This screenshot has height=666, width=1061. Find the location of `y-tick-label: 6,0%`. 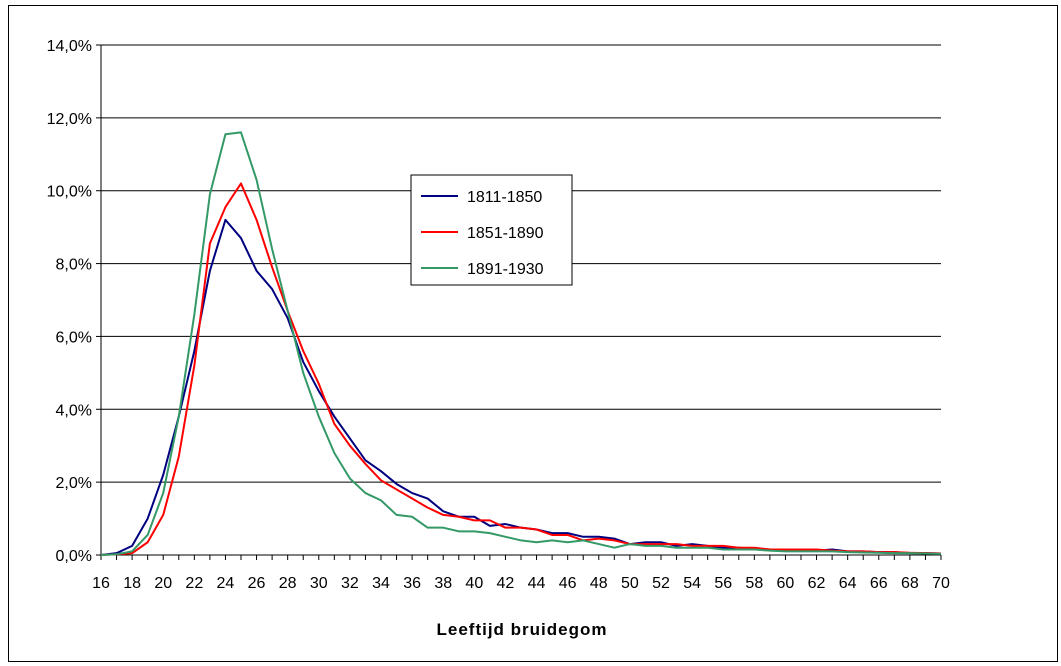

y-tick-label: 6,0% is located at coordinates (74, 337).